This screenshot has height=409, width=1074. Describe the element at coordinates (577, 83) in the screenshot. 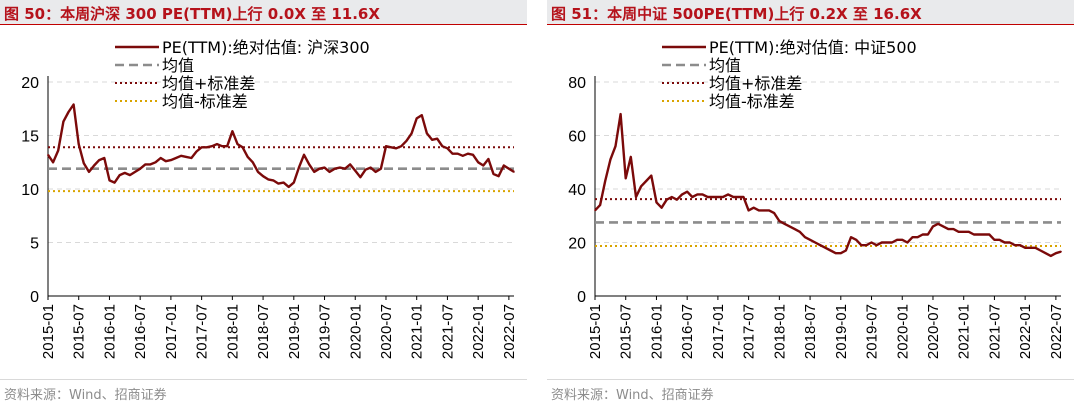

I see `y-tick-label: 80` at that location.